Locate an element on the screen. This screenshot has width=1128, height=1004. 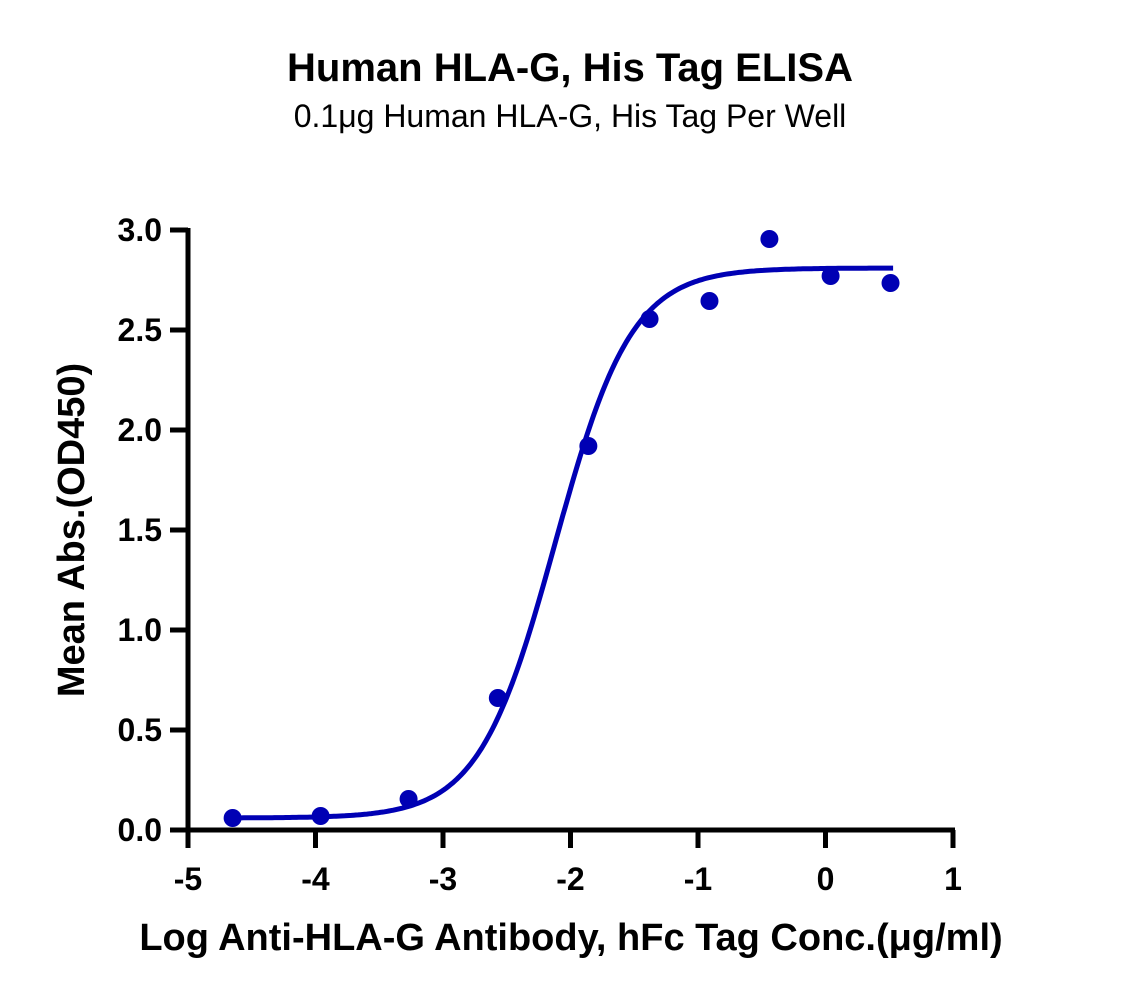
y-tick-label: 3.0 is located at coordinates (140, 230).